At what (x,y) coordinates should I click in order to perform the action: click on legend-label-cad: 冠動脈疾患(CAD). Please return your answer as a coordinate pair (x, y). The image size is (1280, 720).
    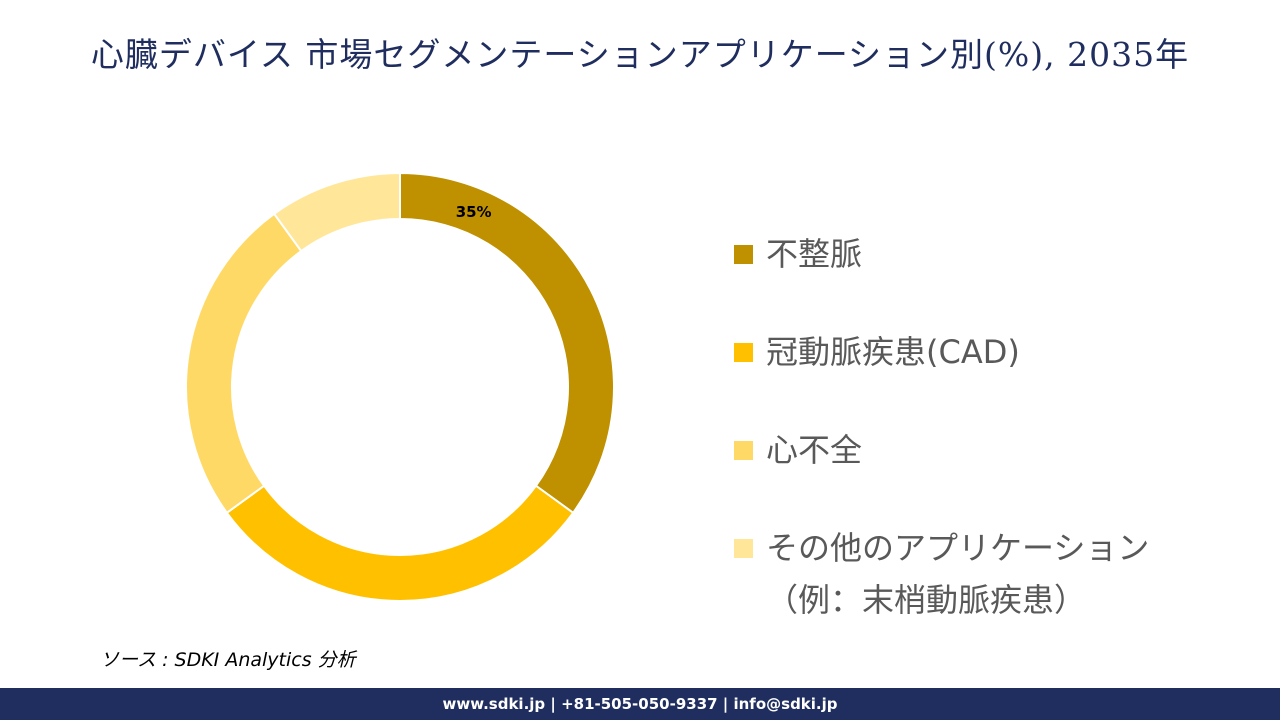
    Looking at the image, I should click on (893, 352).